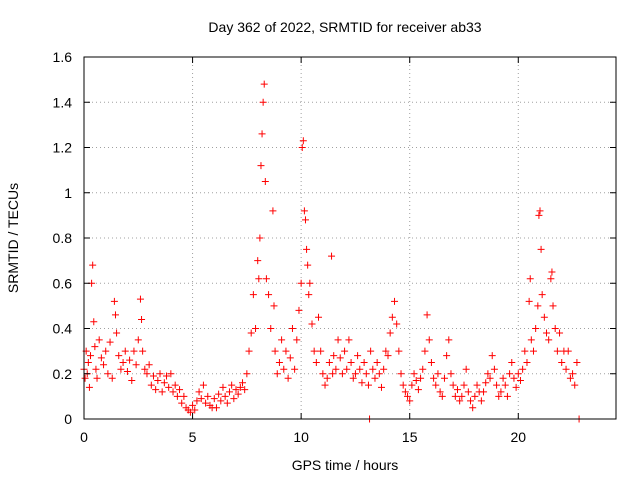  What do you see at coordinates (345, 465) in the screenshot?
I see `x-axis-label: GPS time / hours` at bounding box center [345, 465].